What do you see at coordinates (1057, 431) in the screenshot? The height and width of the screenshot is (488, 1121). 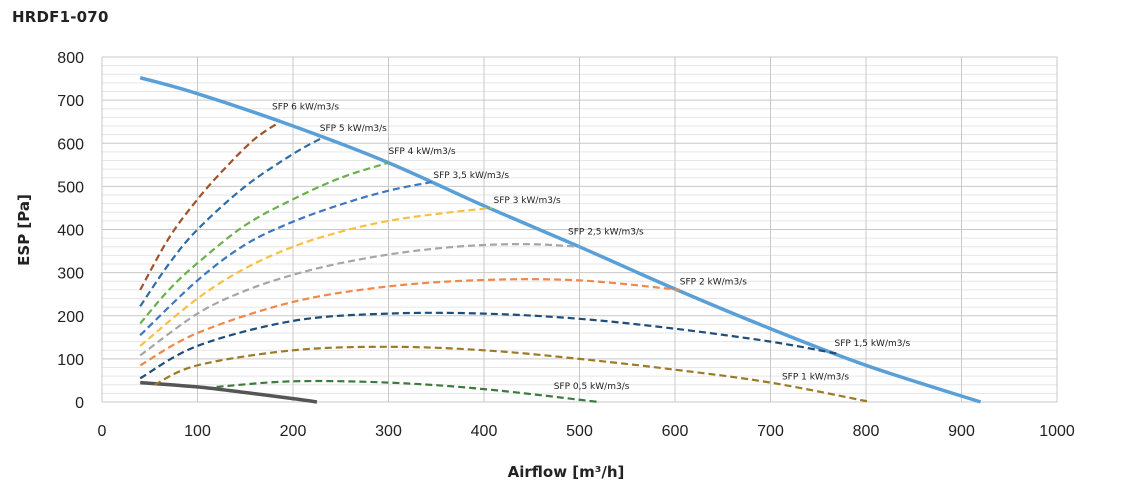 I see `x-tick-label: 1000` at bounding box center [1057, 431].